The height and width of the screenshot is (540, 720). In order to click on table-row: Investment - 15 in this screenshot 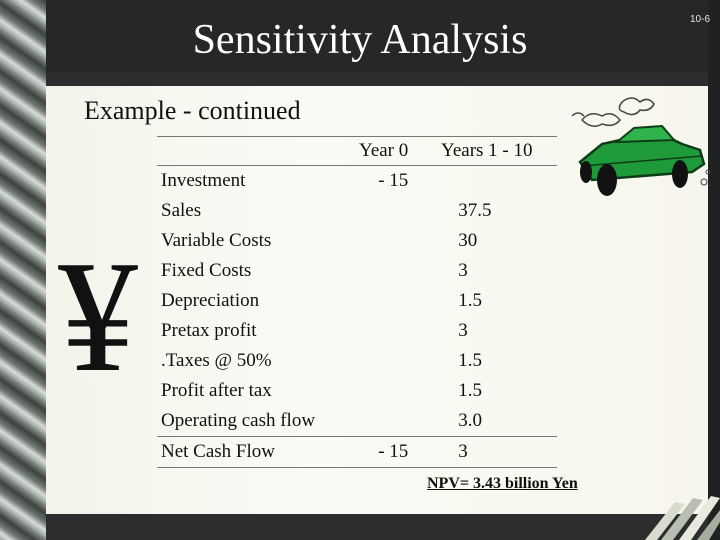, I will do `click(357, 181)`.